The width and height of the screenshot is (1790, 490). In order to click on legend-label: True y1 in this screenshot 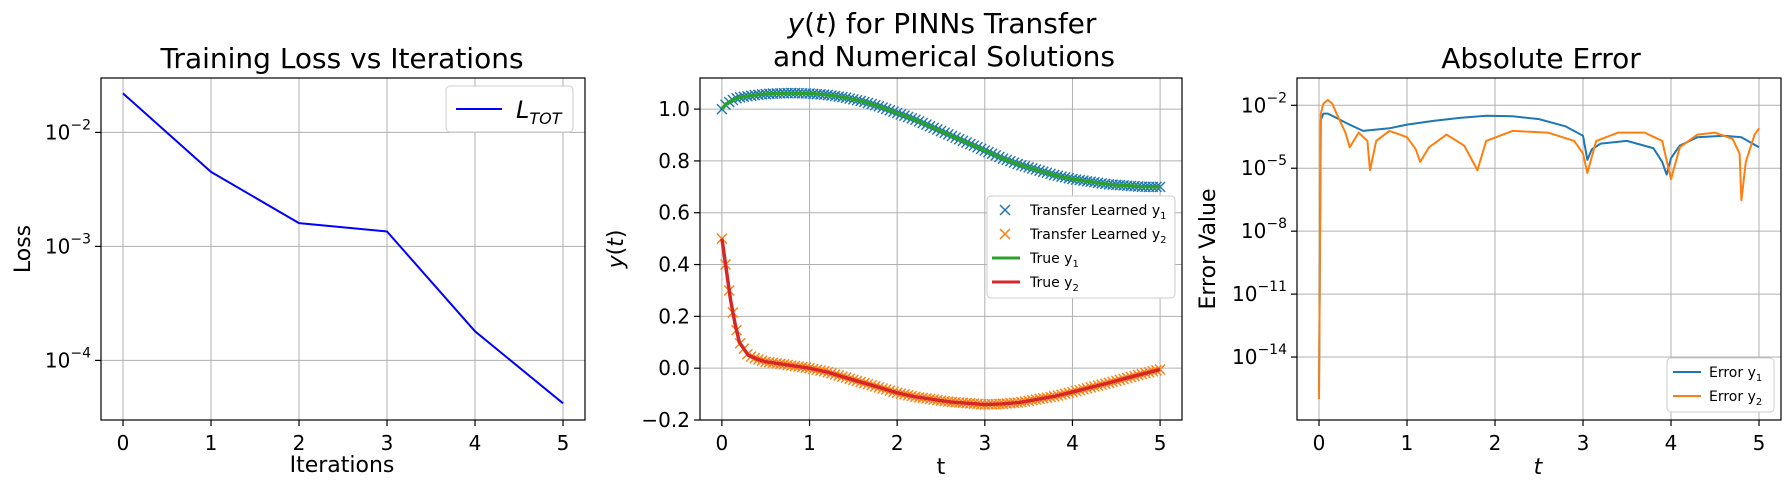, I will do `click(1054, 260)`.